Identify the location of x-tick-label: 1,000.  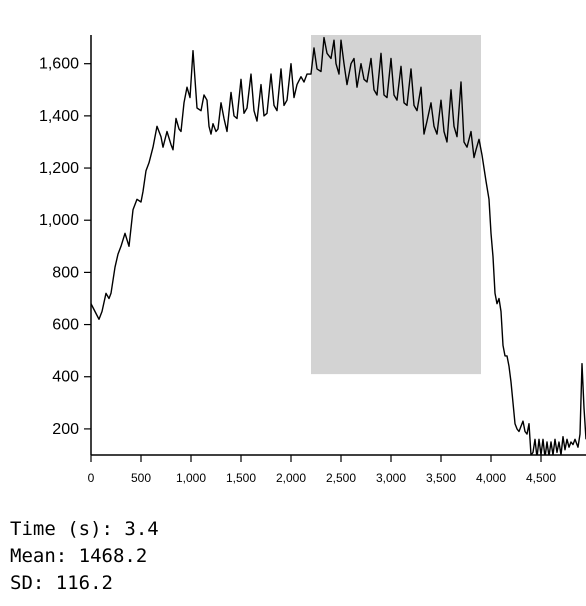
(191, 478).